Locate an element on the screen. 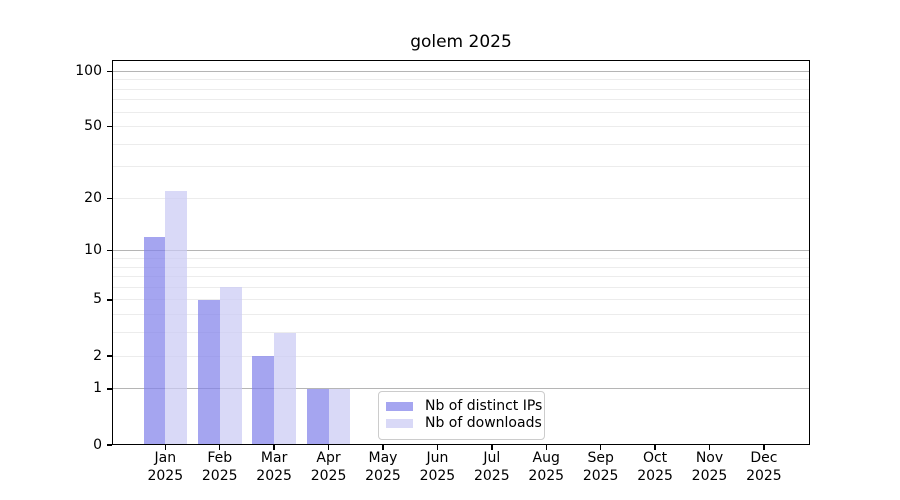 The height and width of the screenshot is (500, 900). x-tick-month: Jan is located at coordinates (165, 458).